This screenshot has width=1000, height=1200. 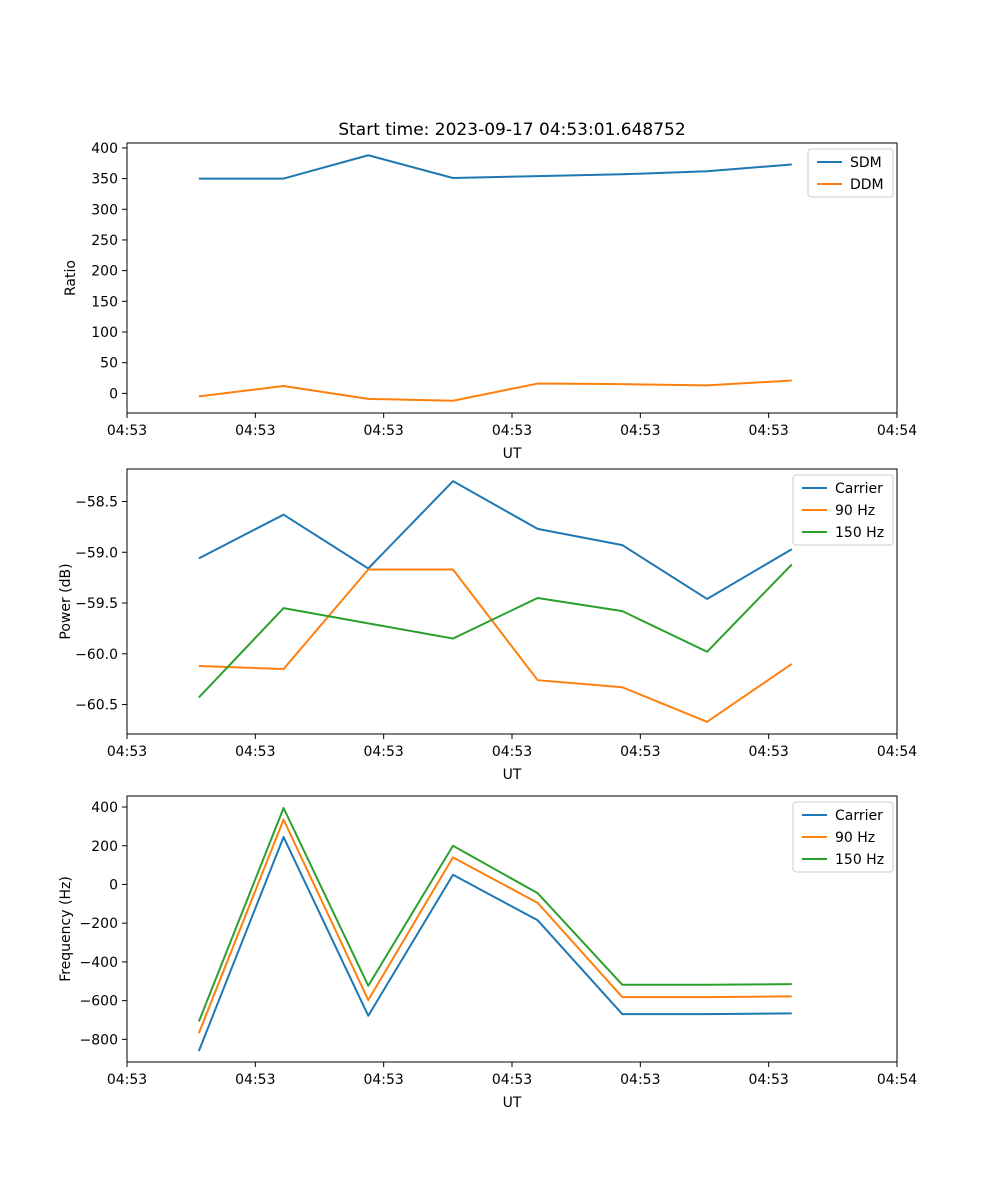 What do you see at coordinates (71, 278) in the screenshot?
I see `y-axis-label: Ratio` at bounding box center [71, 278].